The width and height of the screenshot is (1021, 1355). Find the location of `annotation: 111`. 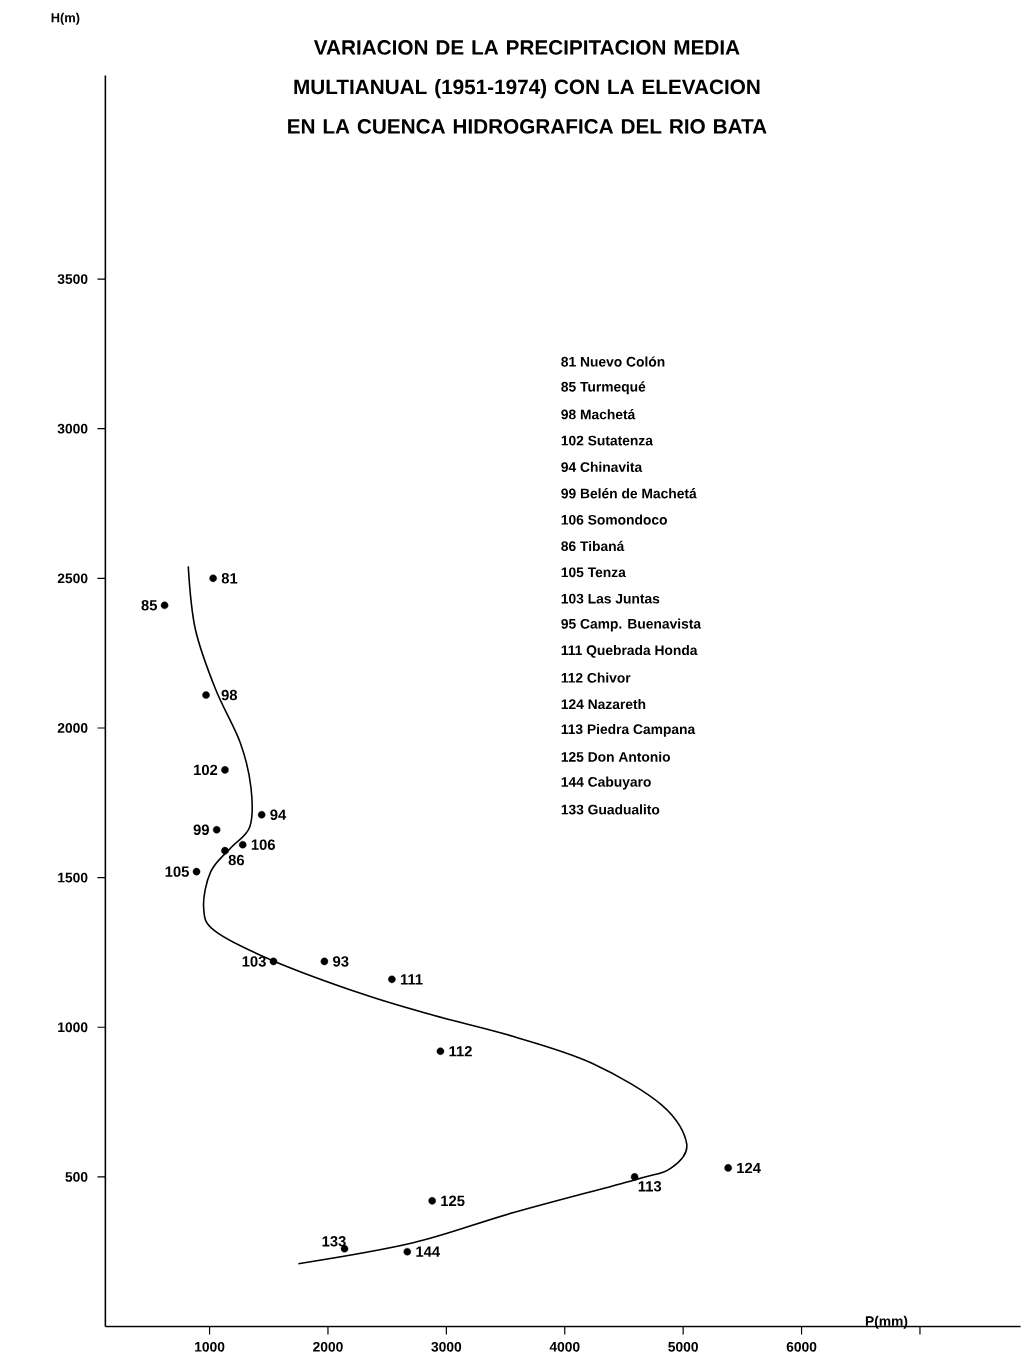

annotation: 111 is located at coordinates (411, 979).